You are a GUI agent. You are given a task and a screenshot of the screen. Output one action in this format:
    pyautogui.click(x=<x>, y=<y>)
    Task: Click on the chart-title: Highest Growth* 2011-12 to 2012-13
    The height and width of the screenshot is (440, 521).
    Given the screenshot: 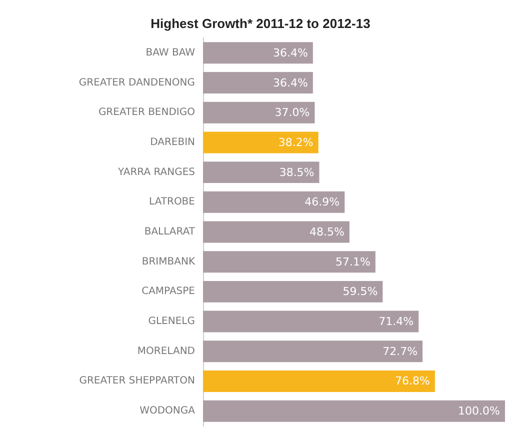 What is the action you would take?
    pyautogui.click(x=260, y=23)
    